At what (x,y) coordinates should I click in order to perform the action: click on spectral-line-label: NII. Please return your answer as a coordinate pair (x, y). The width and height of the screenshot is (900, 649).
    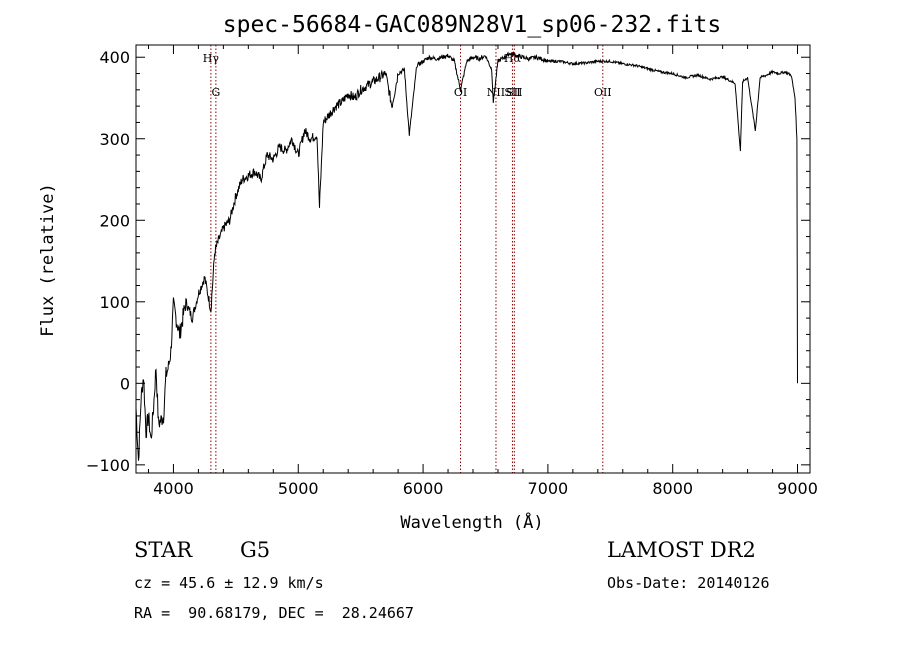
    Looking at the image, I should click on (496, 92).